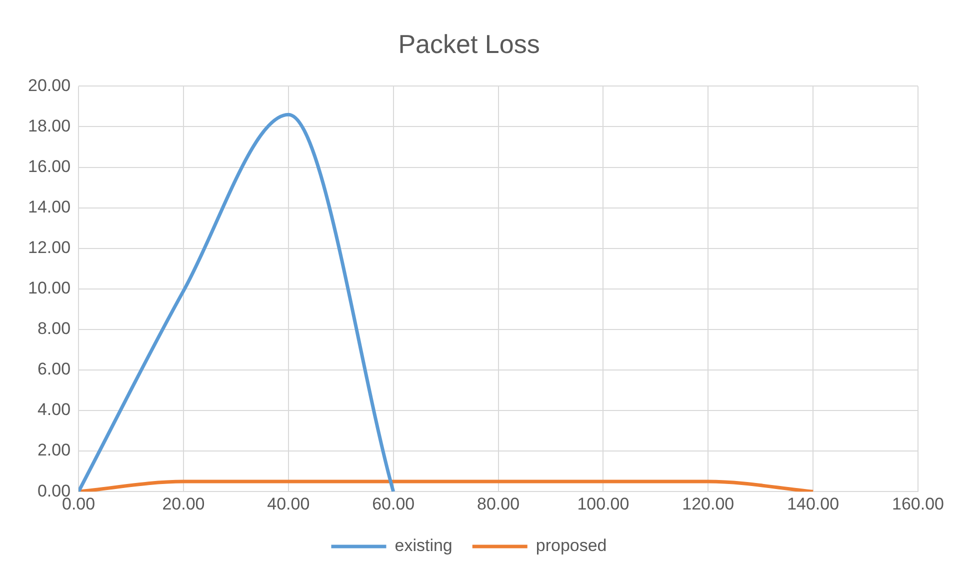  I want to click on y-tick-label: 2.00, so click(54, 450).